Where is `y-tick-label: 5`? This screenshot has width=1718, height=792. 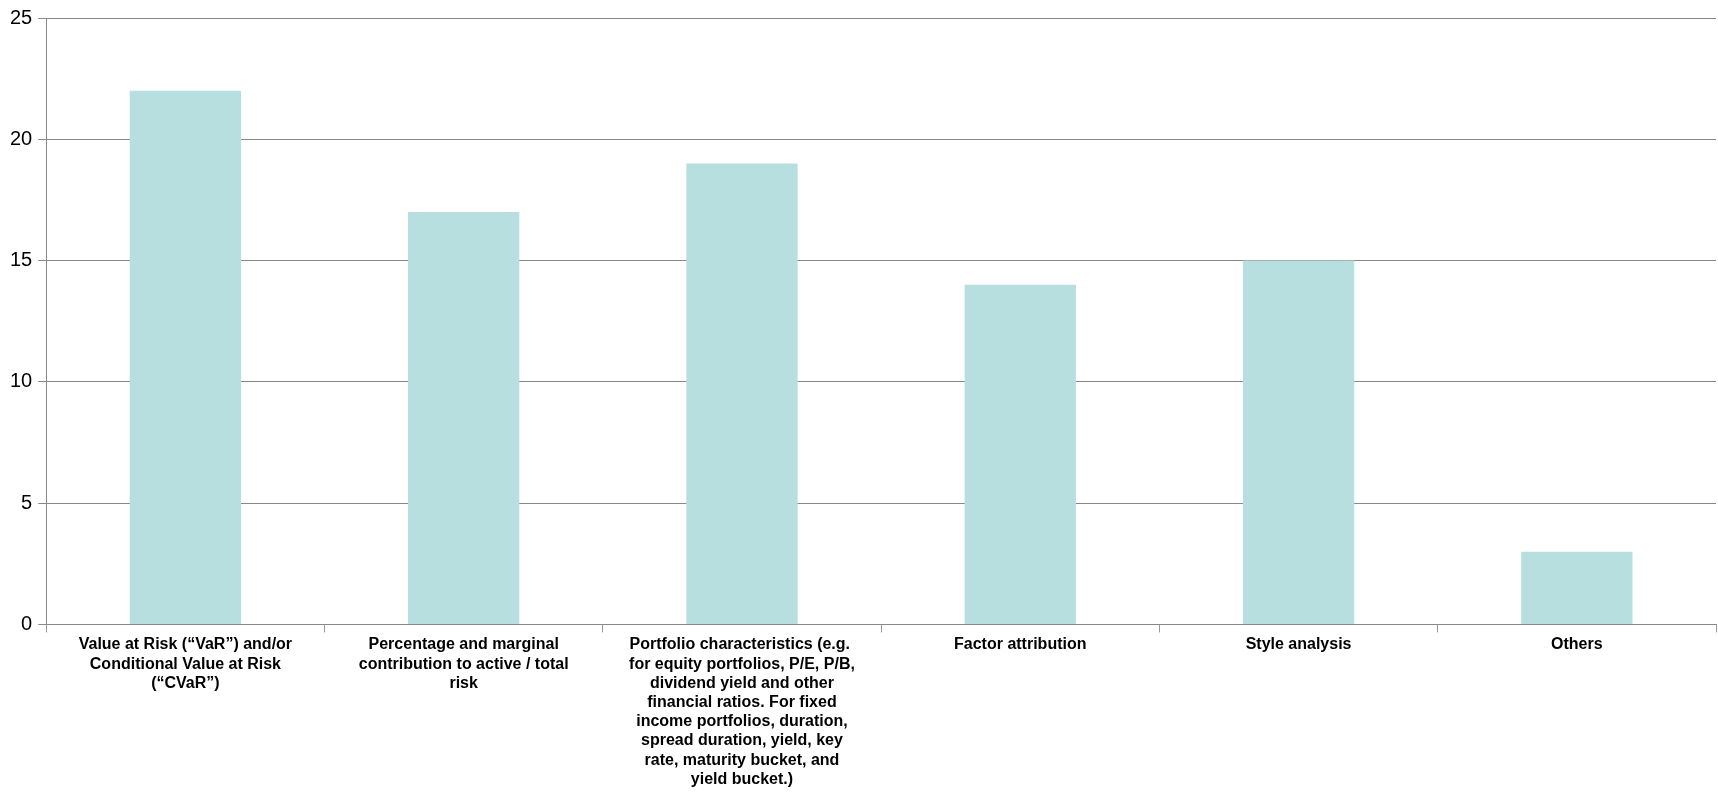
y-tick-label: 5 is located at coordinates (27, 501).